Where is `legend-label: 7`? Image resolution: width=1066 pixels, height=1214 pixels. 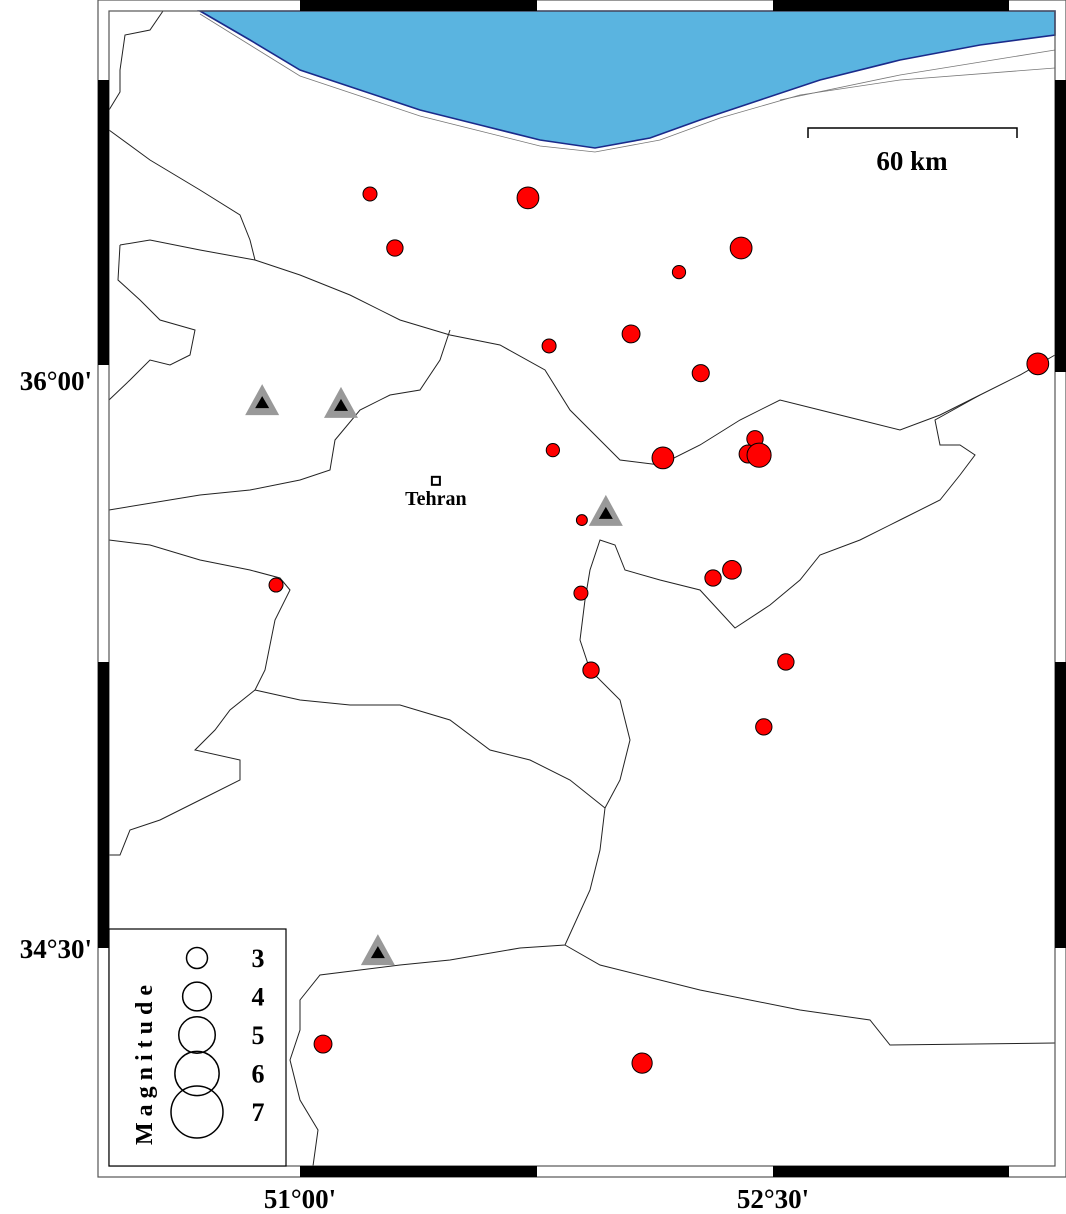
legend-label: 7 is located at coordinates (258, 1112).